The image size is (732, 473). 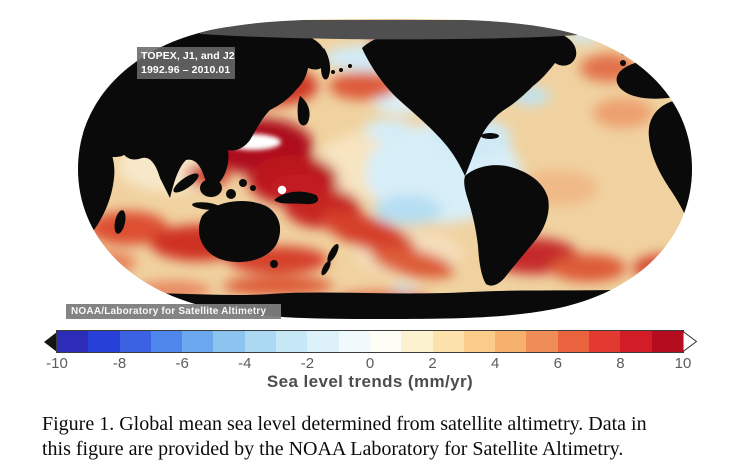 What do you see at coordinates (683, 363) in the screenshot?
I see `colorbar-tick-label: 10` at bounding box center [683, 363].